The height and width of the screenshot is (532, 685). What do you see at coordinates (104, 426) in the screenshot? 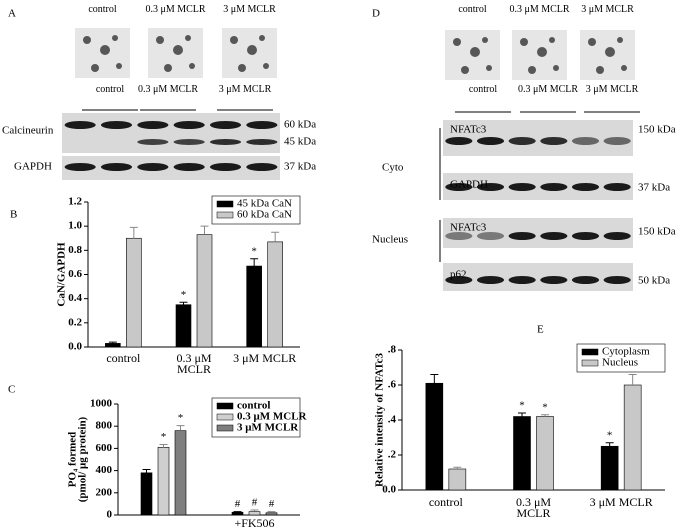
I see `y-tick-label: 800` at bounding box center [104, 426].